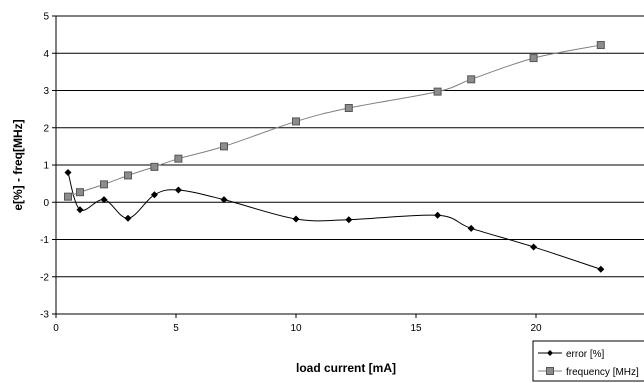 The height and width of the screenshot is (383, 644). What do you see at coordinates (585, 354) in the screenshot?
I see `legend-label-error: error [%]` at bounding box center [585, 354].